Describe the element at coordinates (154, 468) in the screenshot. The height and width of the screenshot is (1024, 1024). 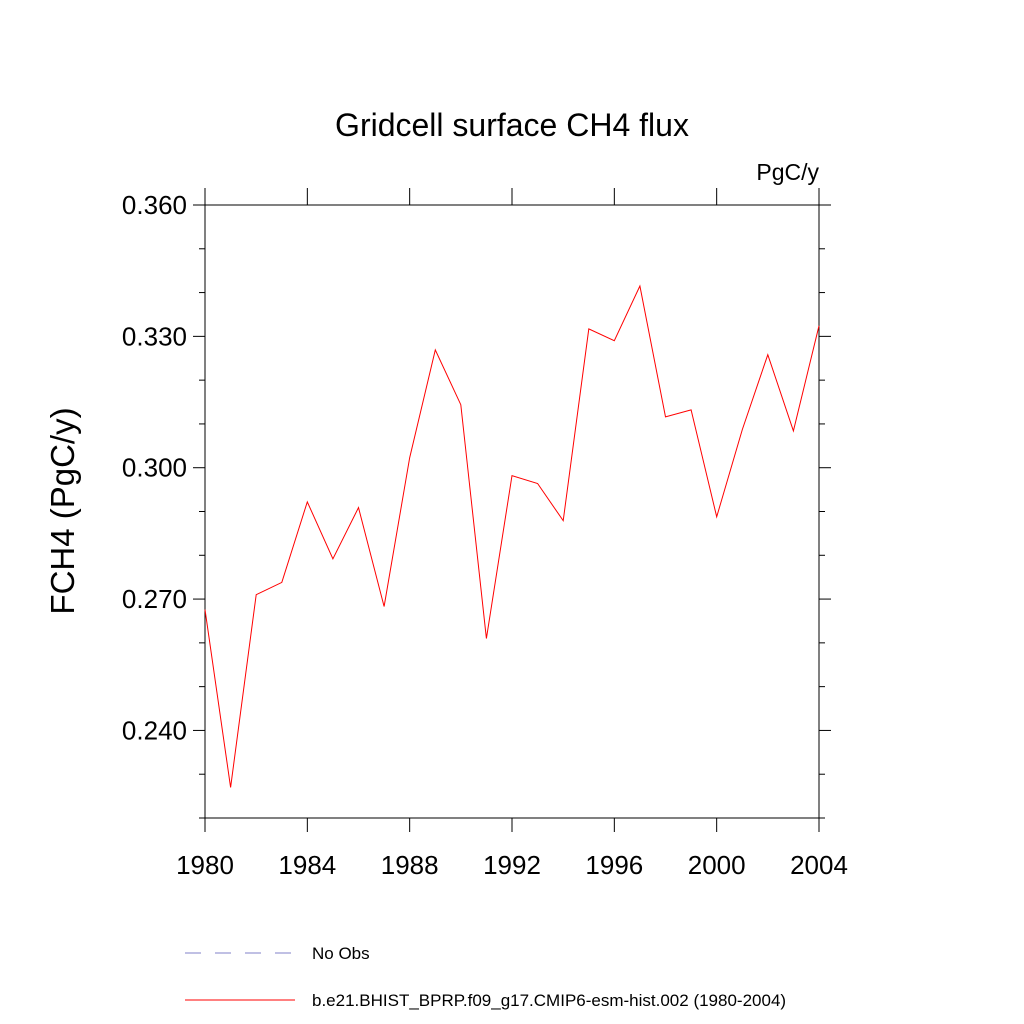
I see `y-tick-label: 0.300` at that location.